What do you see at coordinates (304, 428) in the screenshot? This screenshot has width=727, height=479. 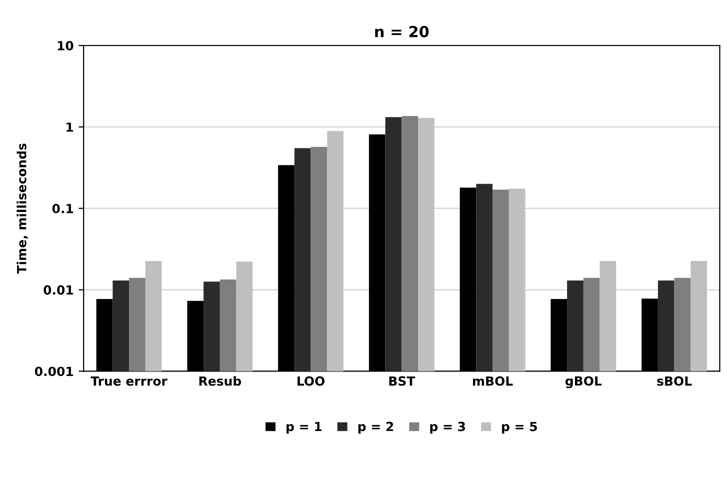 I see `legend-label: p = 1` at bounding box center [304, 428].